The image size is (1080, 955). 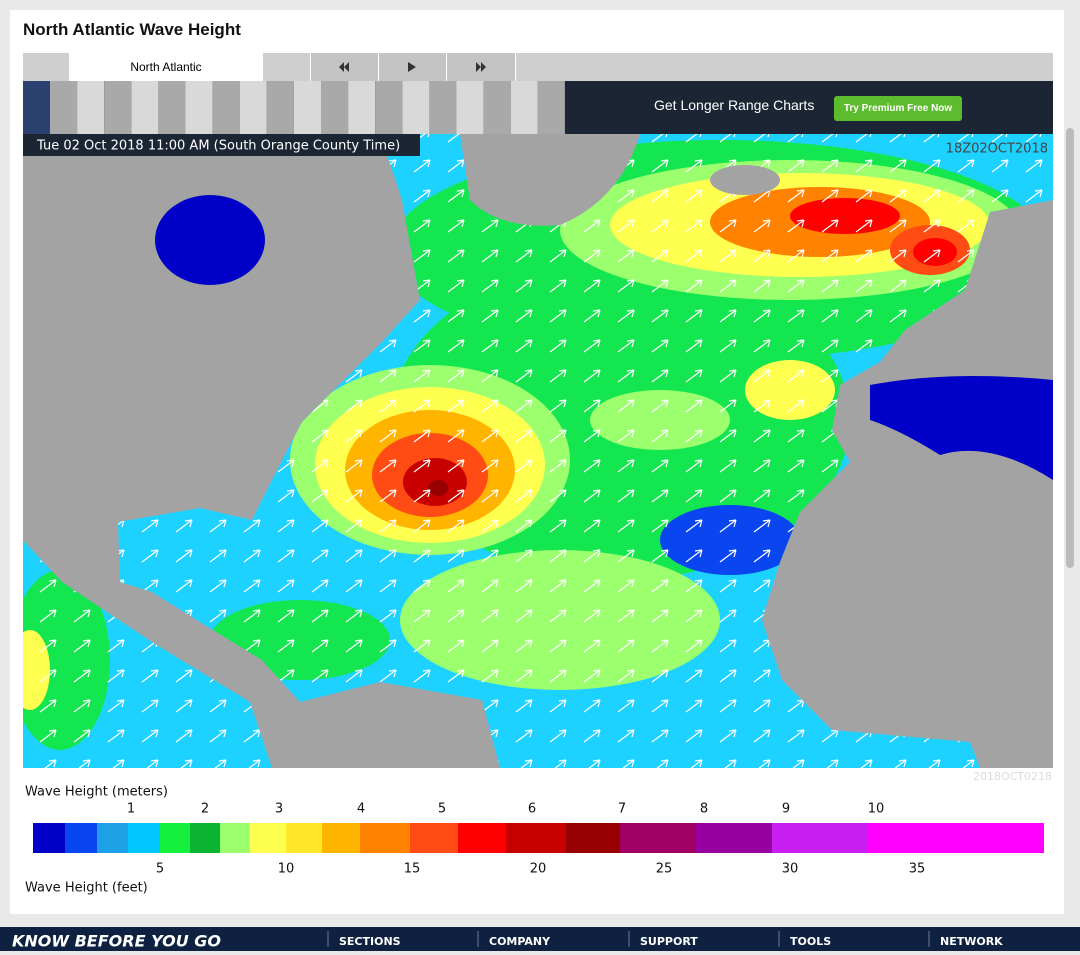 I want to click on region-tab: North Atlantic, so click(x=166, y=67).